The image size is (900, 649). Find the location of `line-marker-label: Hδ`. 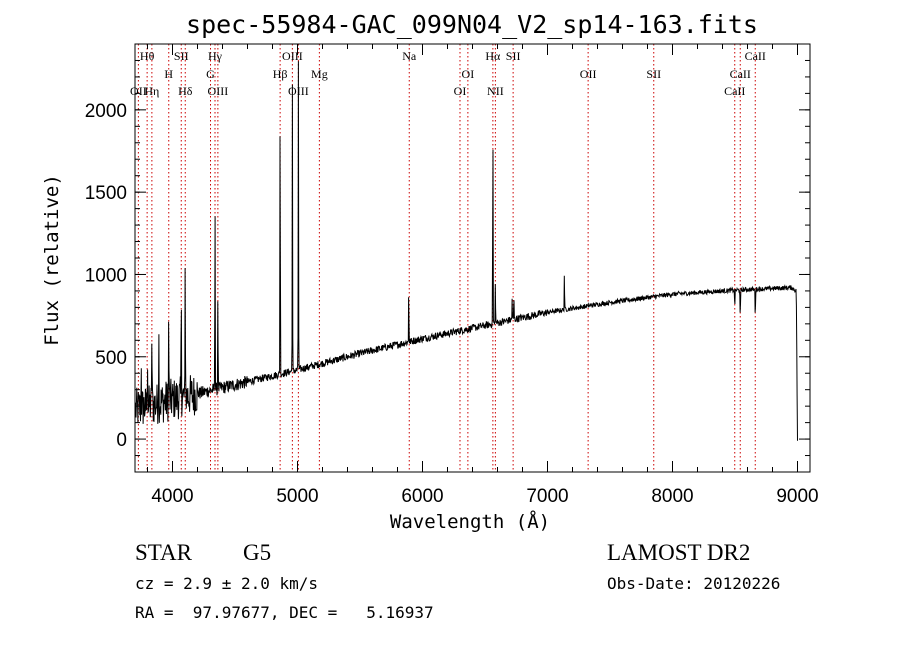

line-marker-label: Hδ is located at coordinates (185, 91).